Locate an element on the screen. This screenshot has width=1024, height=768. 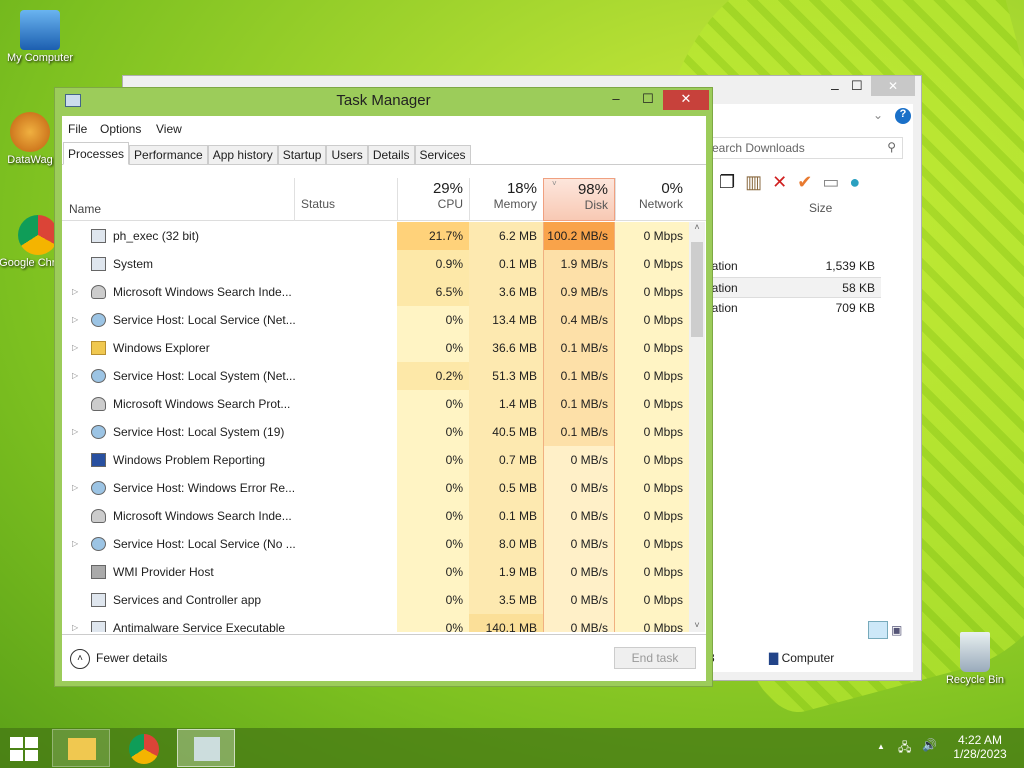
properties-icon: ▭ is located at coordinates (836, 182).